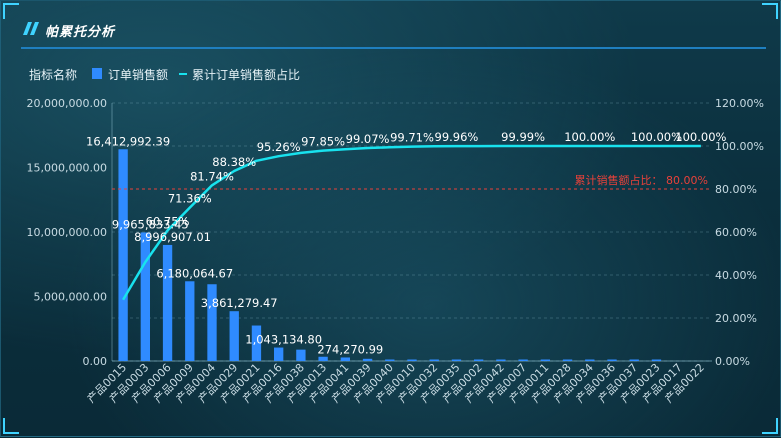 This screenshot has height=438, width=781. Describe the element at coordinates (736, 318) in the screenshot. I see `y-right-tick-label: 20.00%` at that location.